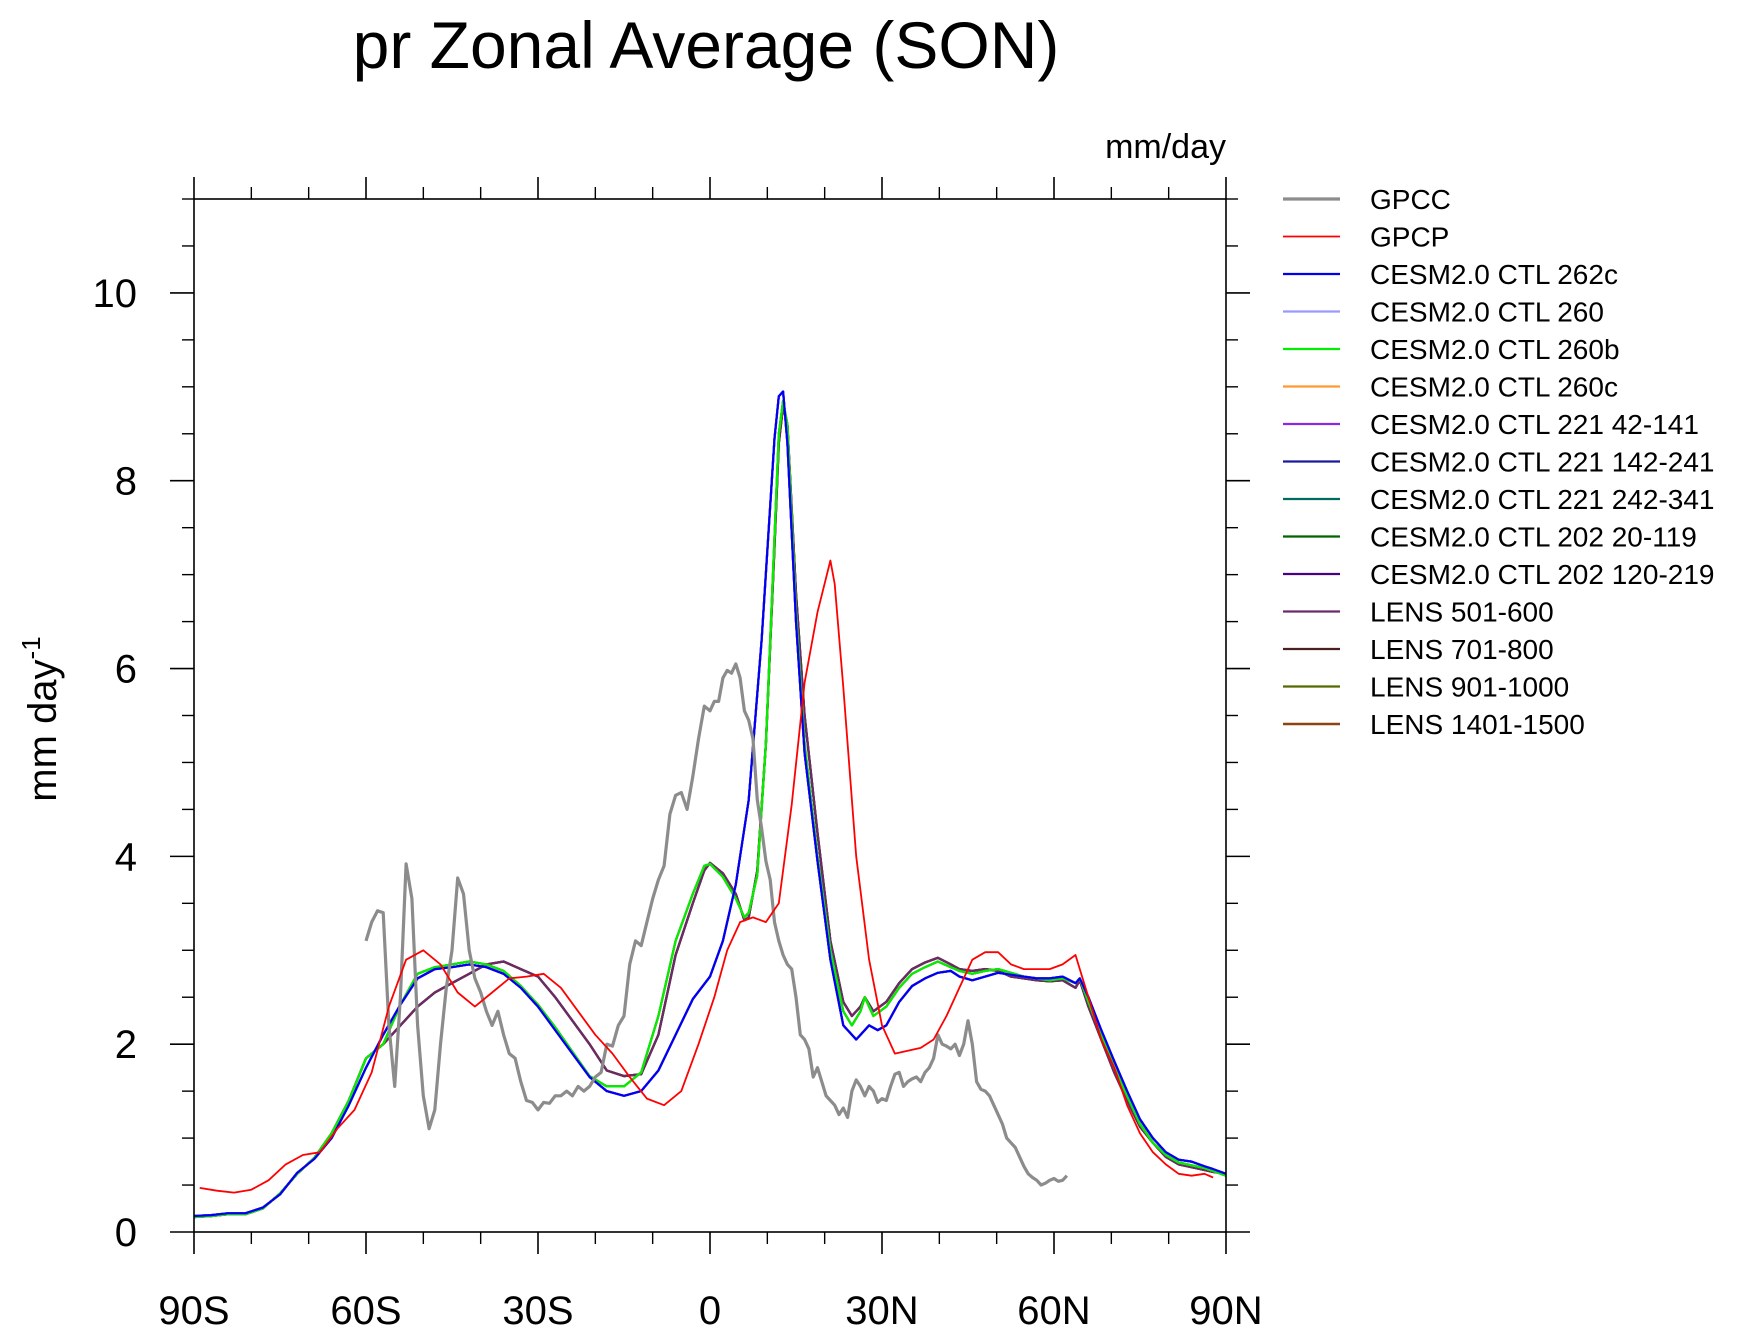 This screenshot has width=1752, height=1333. What do you see at coordinates (1366, 237) in the screenshot?
I see `legend-entry: GPCP` at bounding box center [1366, 237].